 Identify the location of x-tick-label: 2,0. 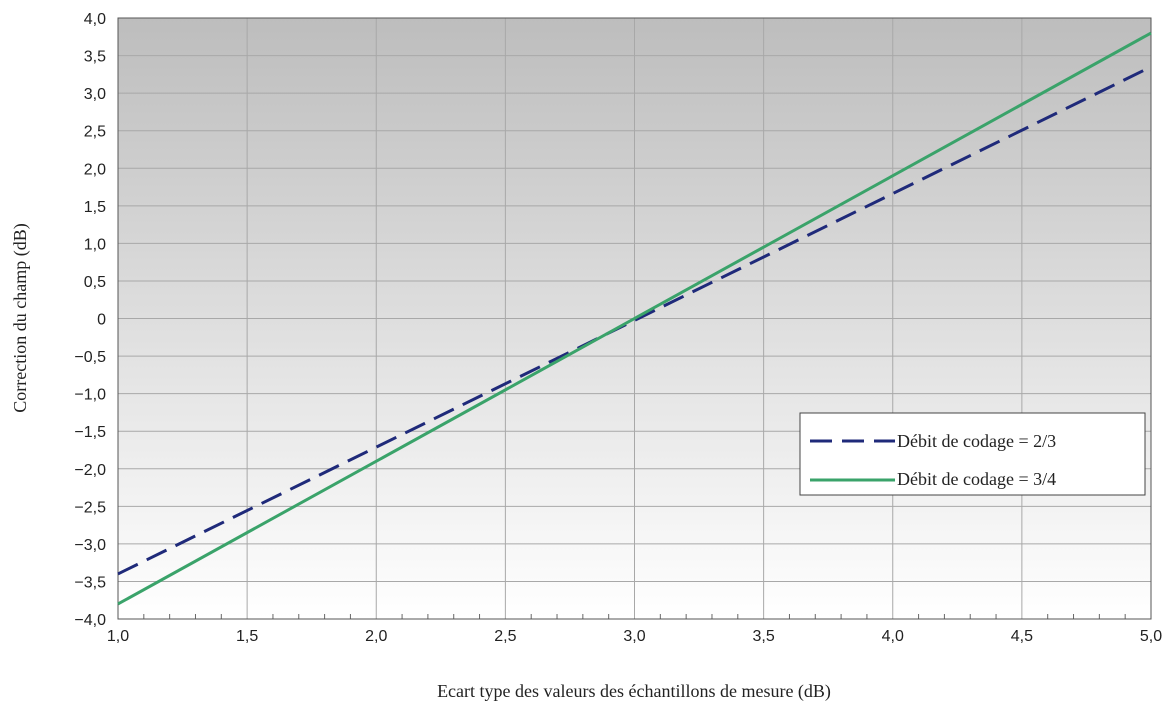
(376, 636).